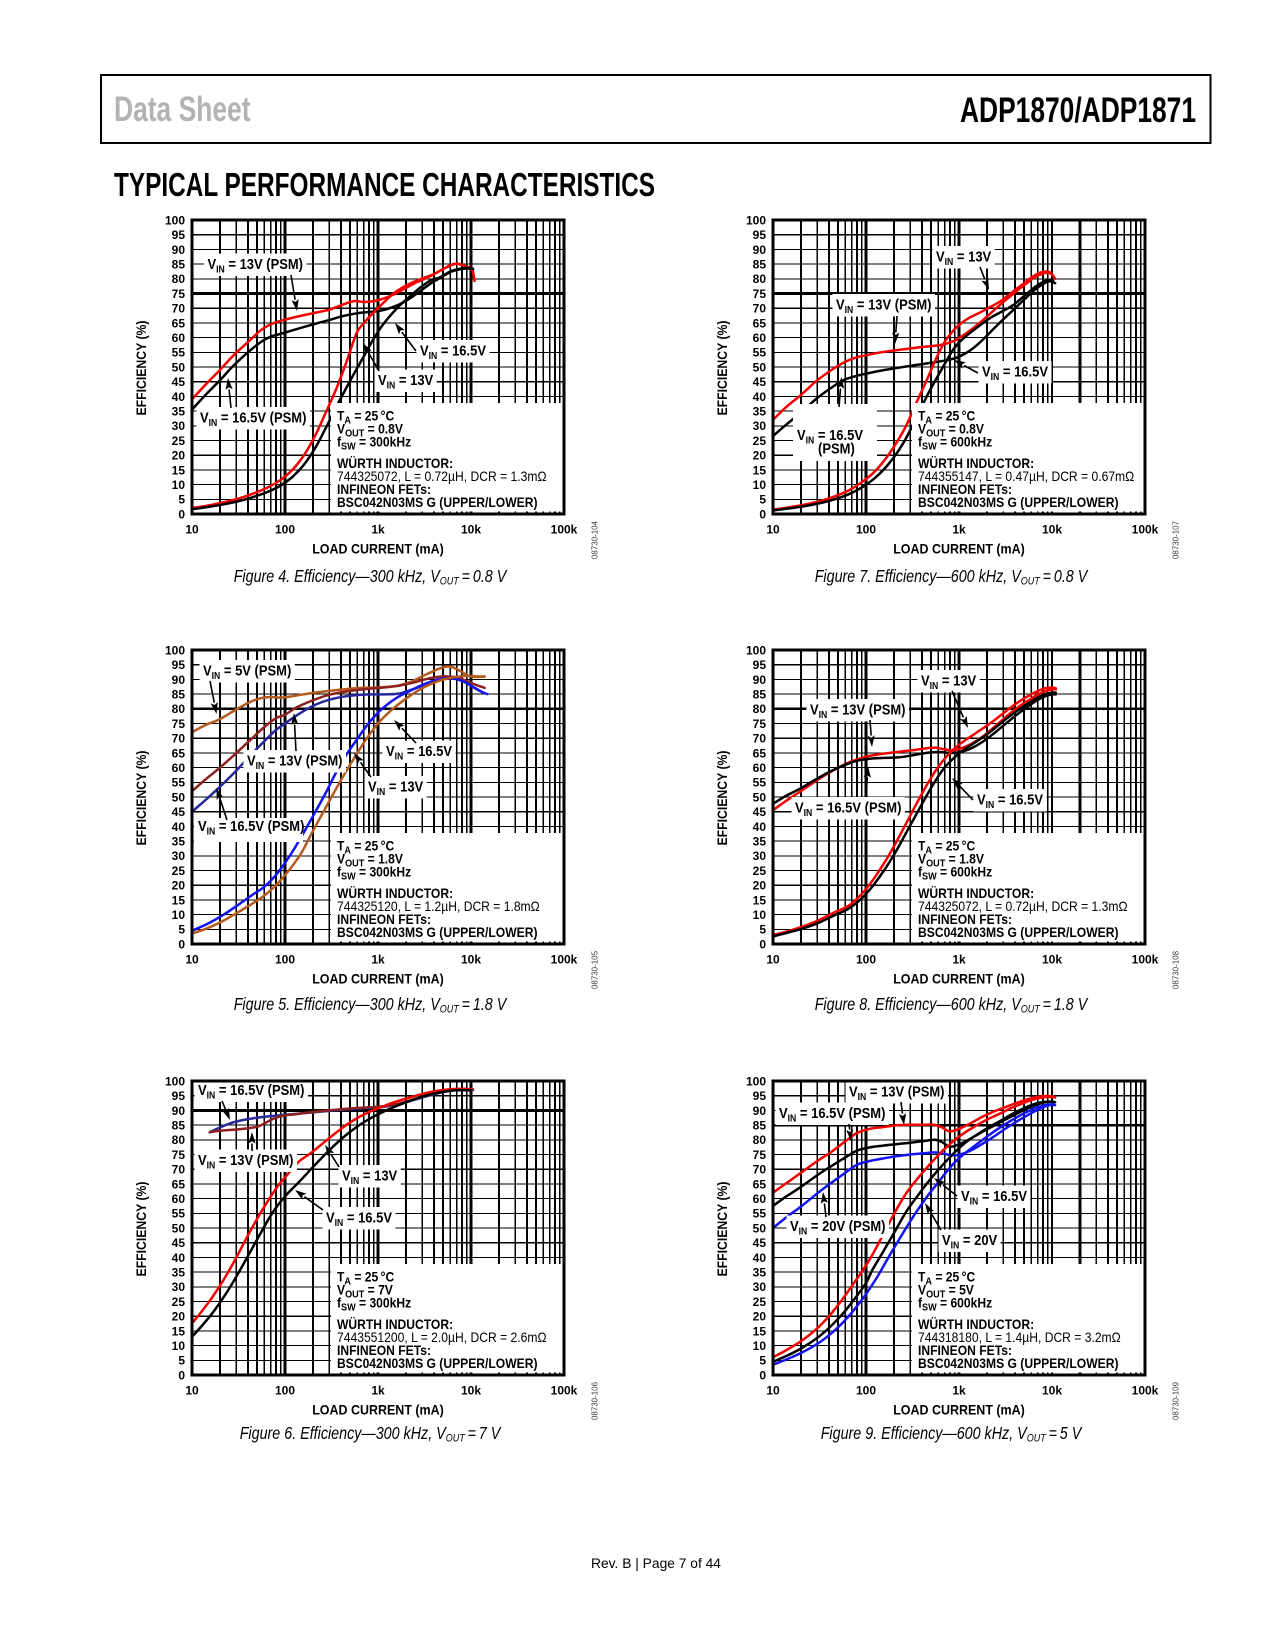 The height and width of the screenshot is (1650, 1275). I want to click on svg-text:Figure 6. Efficiency—300 kHz,: Figure 6. Efficiency—300 kHz, VOUT = 7 V, so click(371, 1433).